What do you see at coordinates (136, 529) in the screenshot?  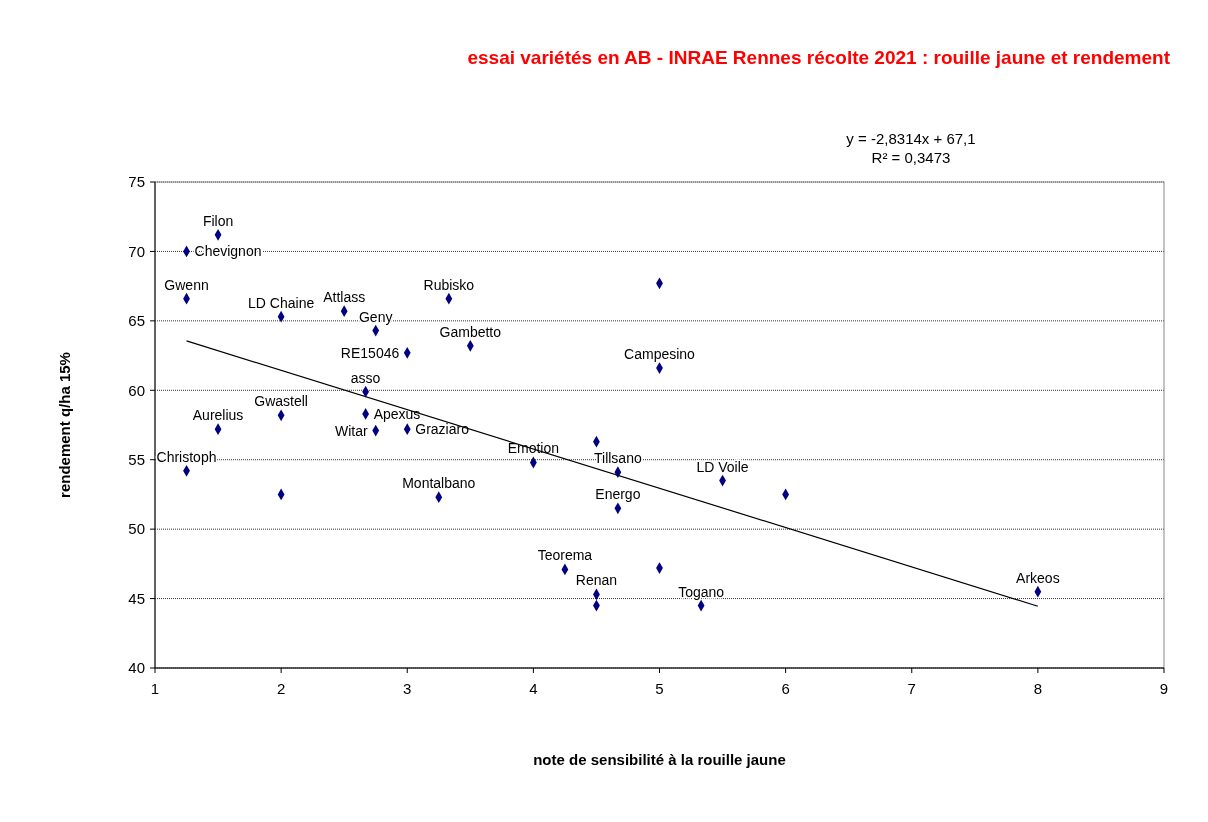 I see `y-tick-label: 50` at bounding box center [136, 529].